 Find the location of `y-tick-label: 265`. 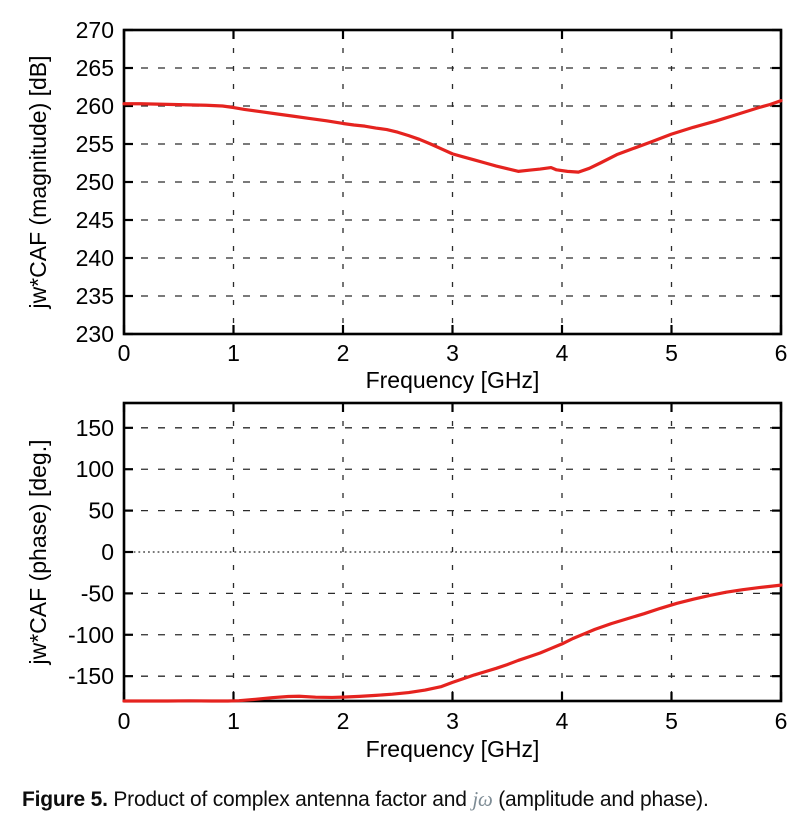

y-tick-label: 265 is located at coordinates (95, 68).